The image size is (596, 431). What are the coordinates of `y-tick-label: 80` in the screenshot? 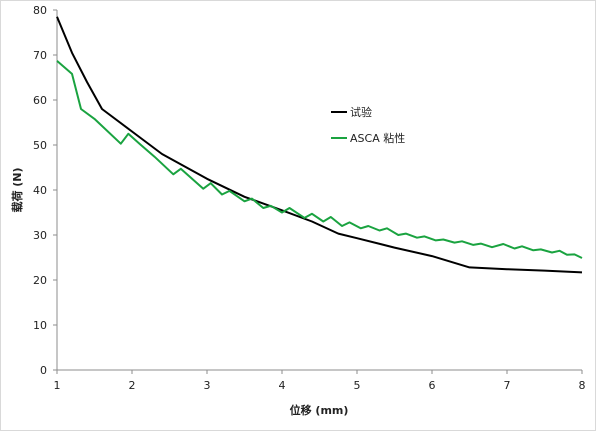 It's located at (40, 10).